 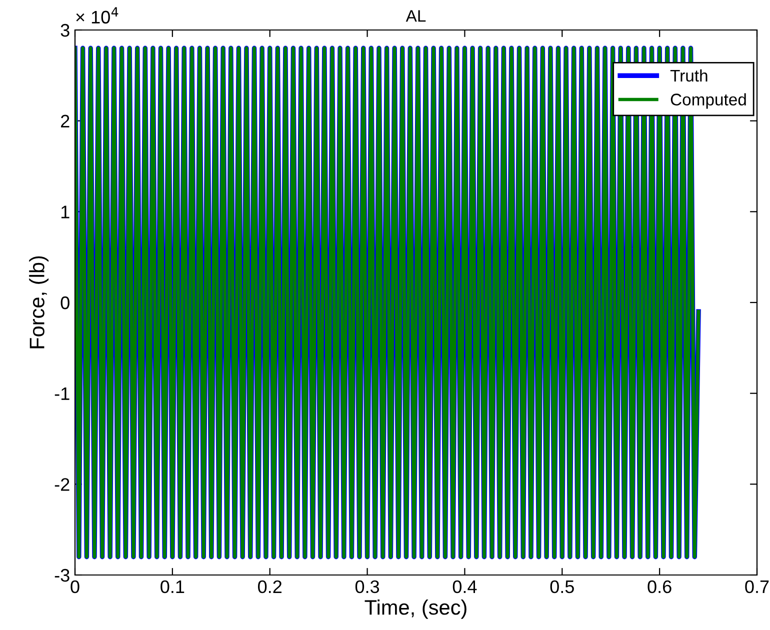 What do you see at coordinates (65, 303) in the screenshot?
I see `y-tick-label: 0` at bounding box center [65, 303].